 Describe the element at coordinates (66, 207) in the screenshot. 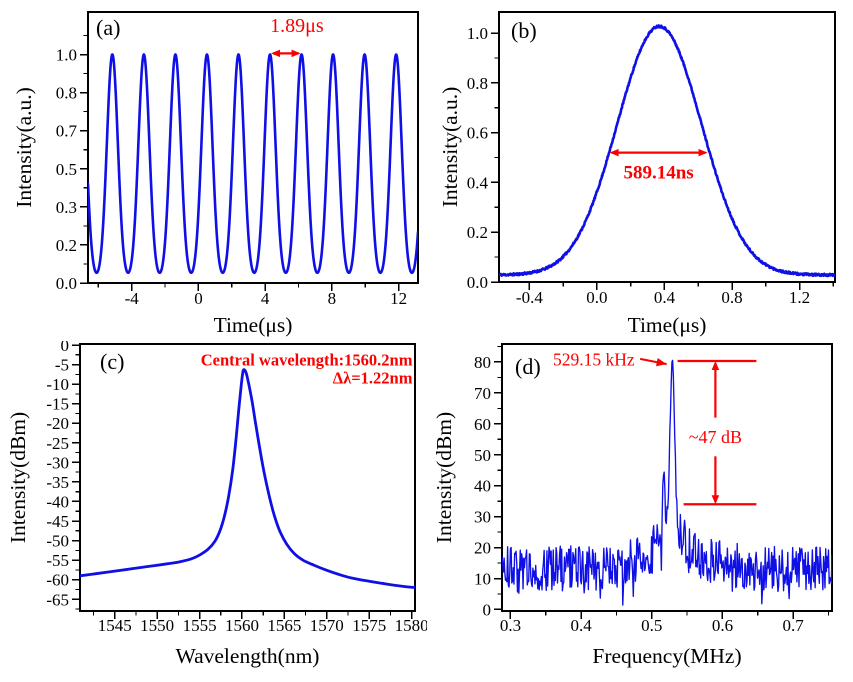

I see `y-tick-label: 0.3` at that location.